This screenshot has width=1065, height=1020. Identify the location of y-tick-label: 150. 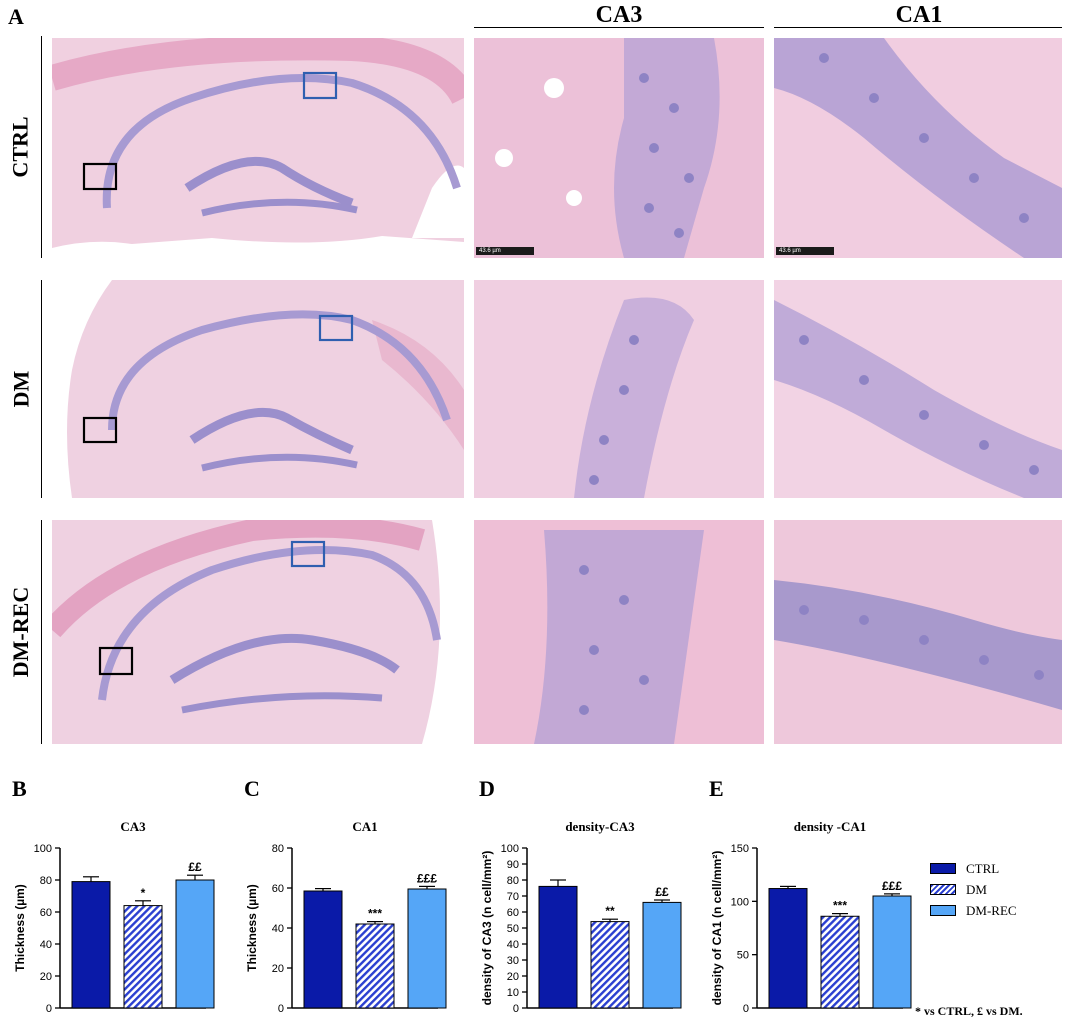
(740, 849).